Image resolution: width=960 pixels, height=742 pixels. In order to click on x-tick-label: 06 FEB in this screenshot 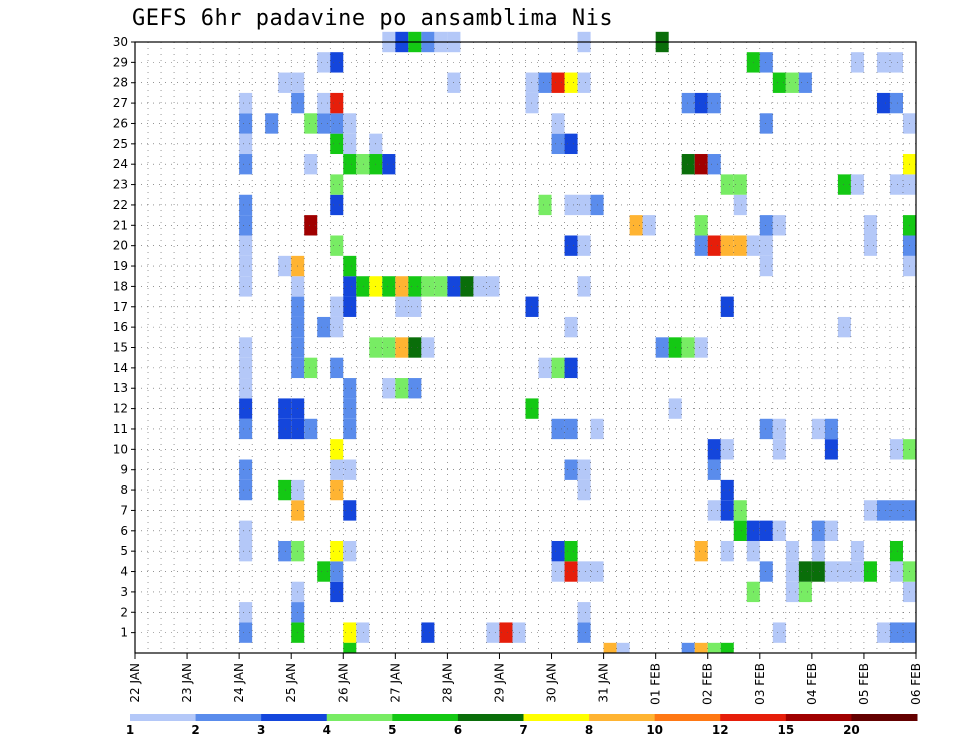, I will do `click(916, 684)`.